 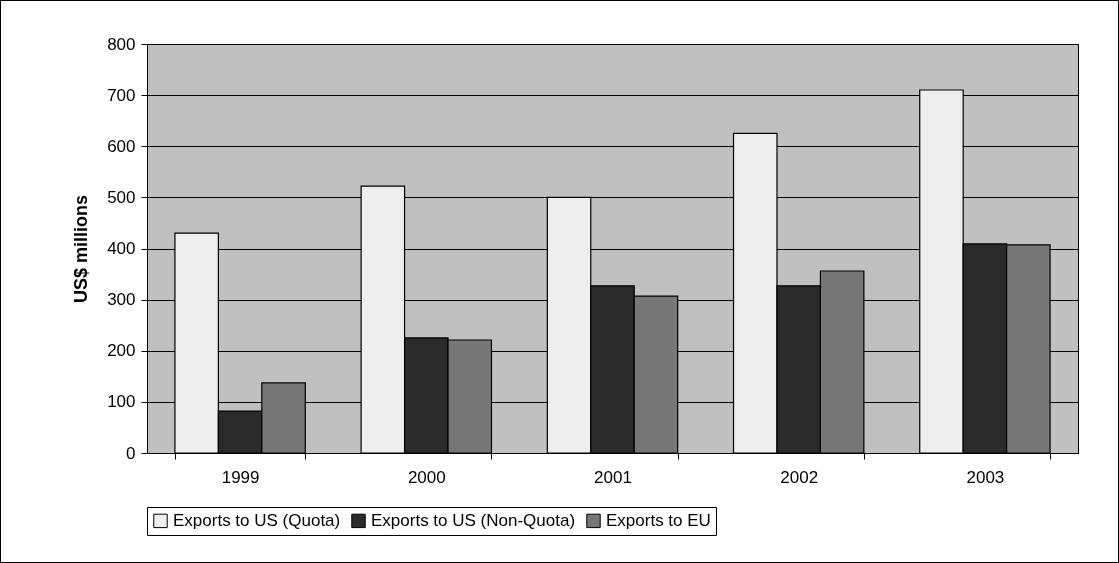 I want to click on y-tick-label: 800, so click(x=121, y=44).